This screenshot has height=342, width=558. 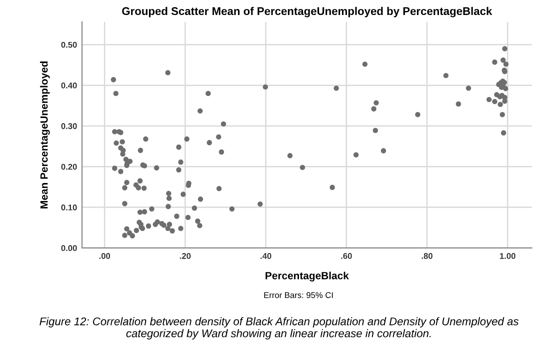 I want to click on x-tick-label: .80, so click(x=427, y=256).